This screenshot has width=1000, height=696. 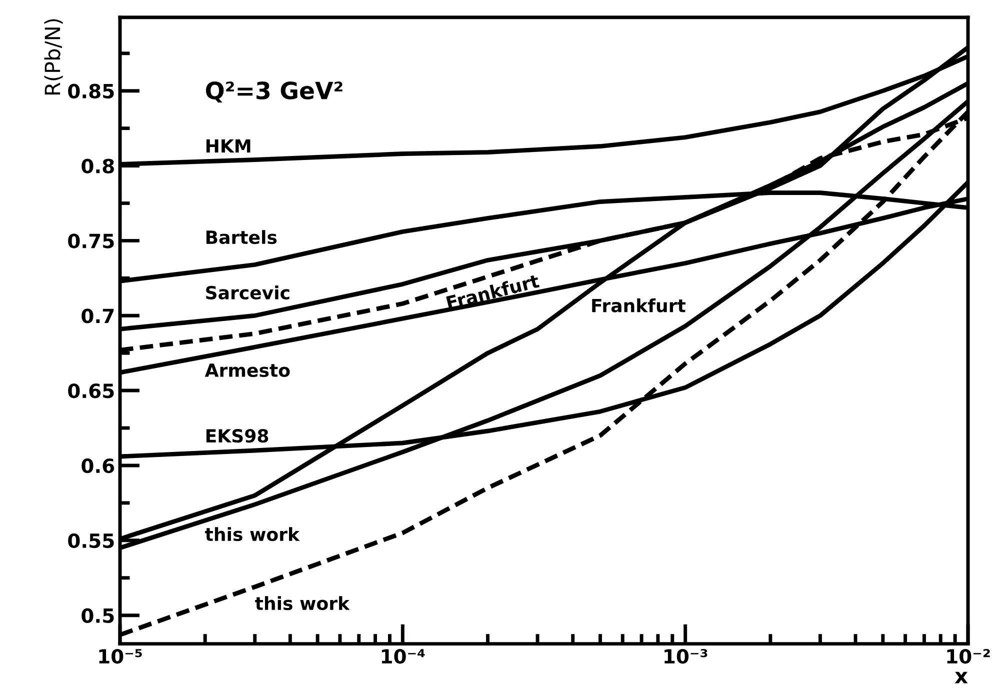 I want to click on y-tick-label: 0.65, so click(x=91, y=391).